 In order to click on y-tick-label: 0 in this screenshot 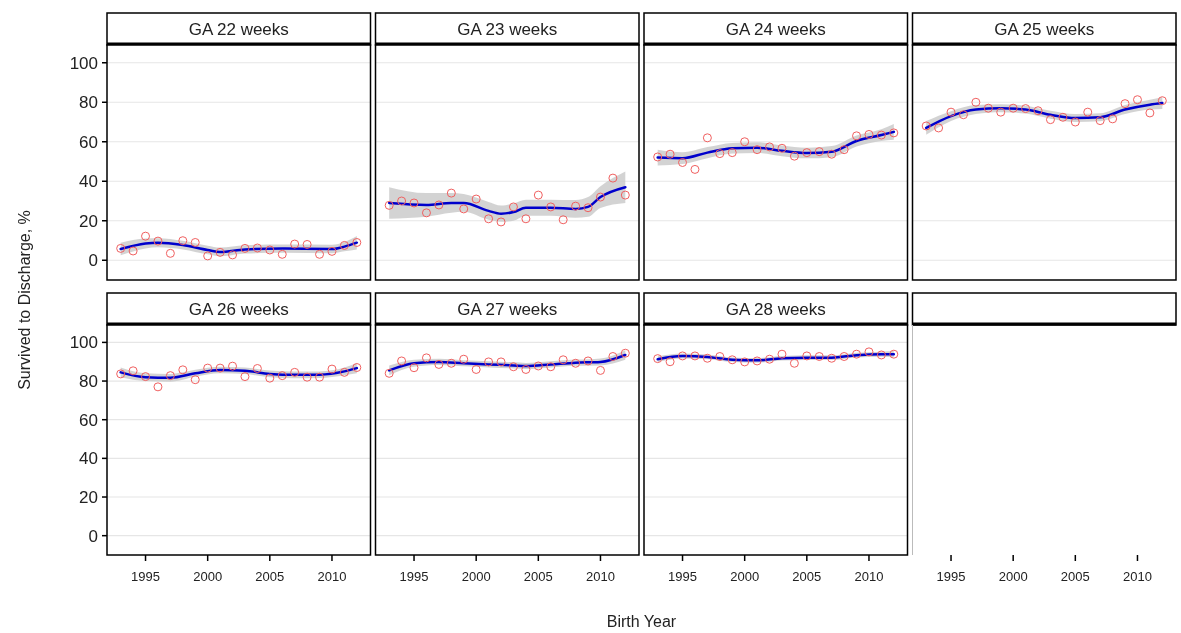, I will do `click(93, 536)`.